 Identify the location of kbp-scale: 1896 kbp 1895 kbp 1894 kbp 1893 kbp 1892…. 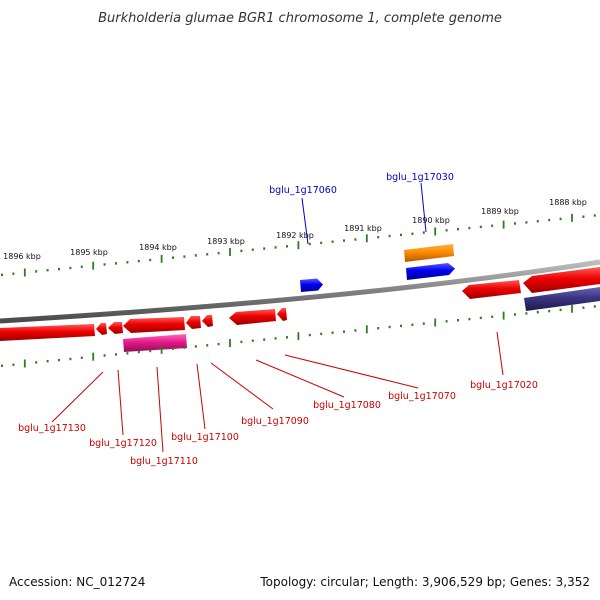
(295, 229).